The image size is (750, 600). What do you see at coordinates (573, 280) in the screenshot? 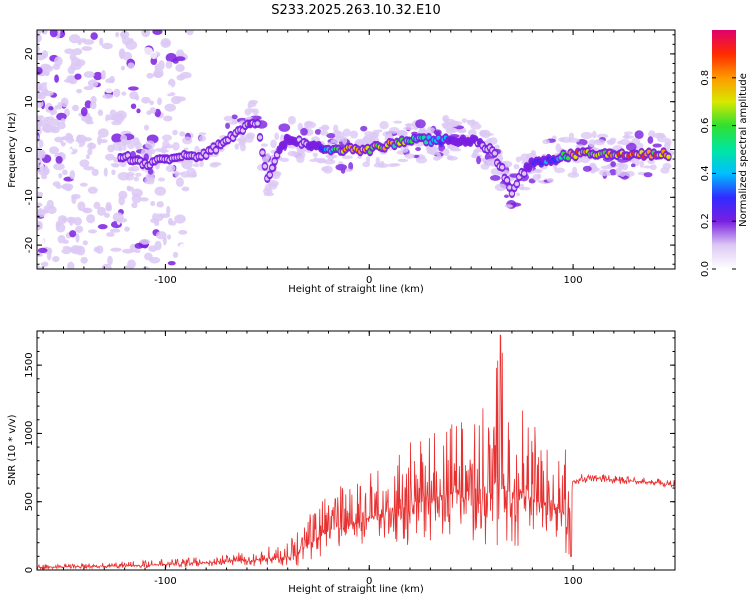
I see `x-tick-label: 100` at bounding box center [573, 280].